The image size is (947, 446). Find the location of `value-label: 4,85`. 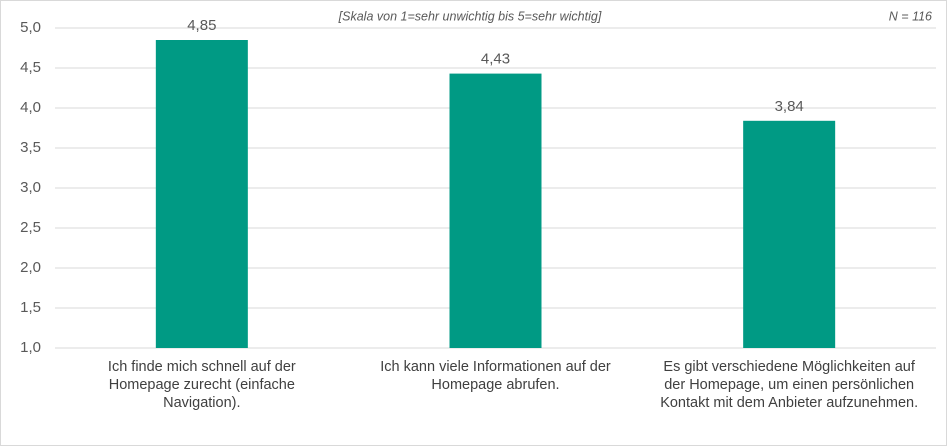

value-label: 4,85 is located at coordinates (201, 25).